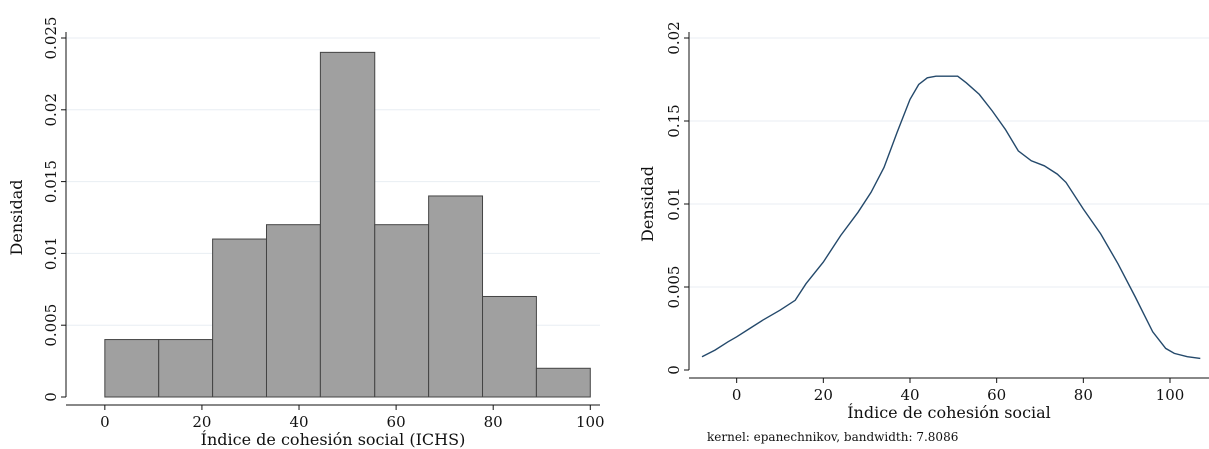 The width and height of the screenshot is (1209, 449). What do you see at coordinates (674, 120) in the screenshot?
I see `y-tick-label: 0.15` at bounding box center [674, 120].